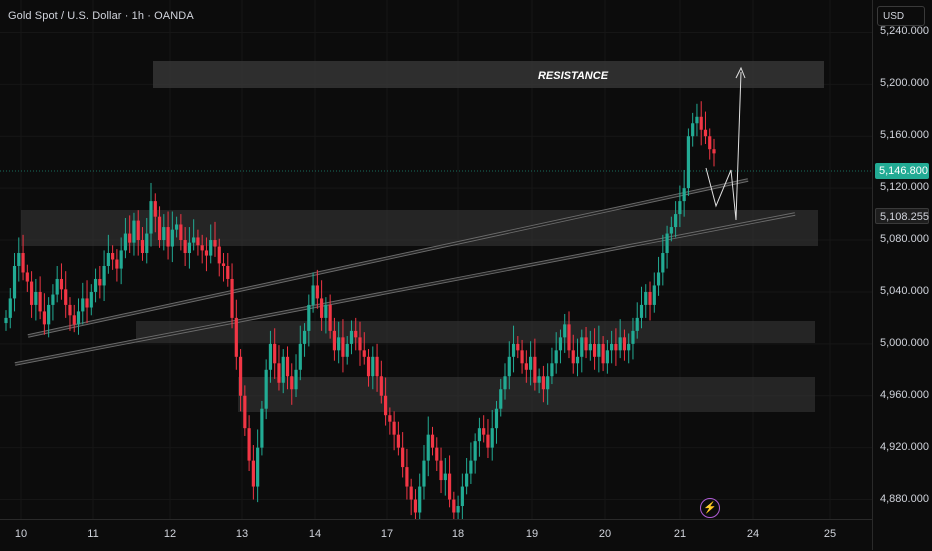 Image resolution: width=932 pixels, height=551 pixels. I want to click on current-price-tag: 5,146.800, so click(902, 171).